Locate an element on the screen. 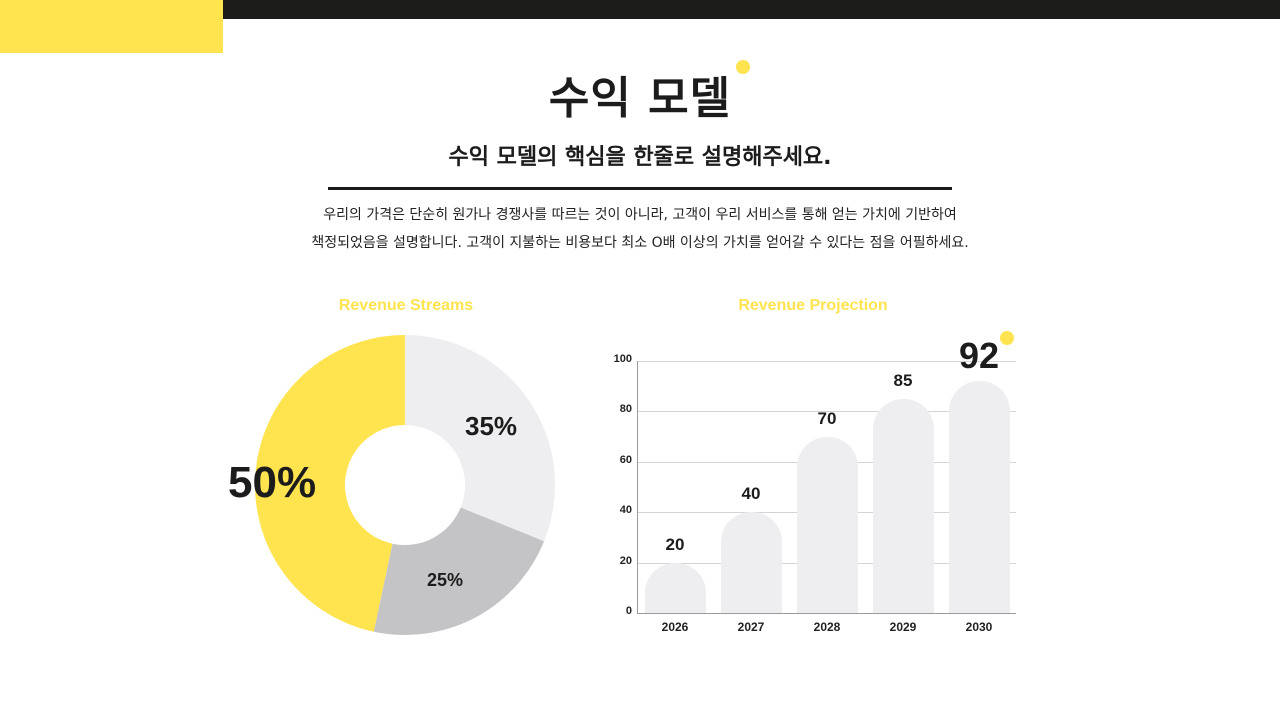 This screenshot has height=720, width=1280. bar-2029 is located at coordinates (903, 505).